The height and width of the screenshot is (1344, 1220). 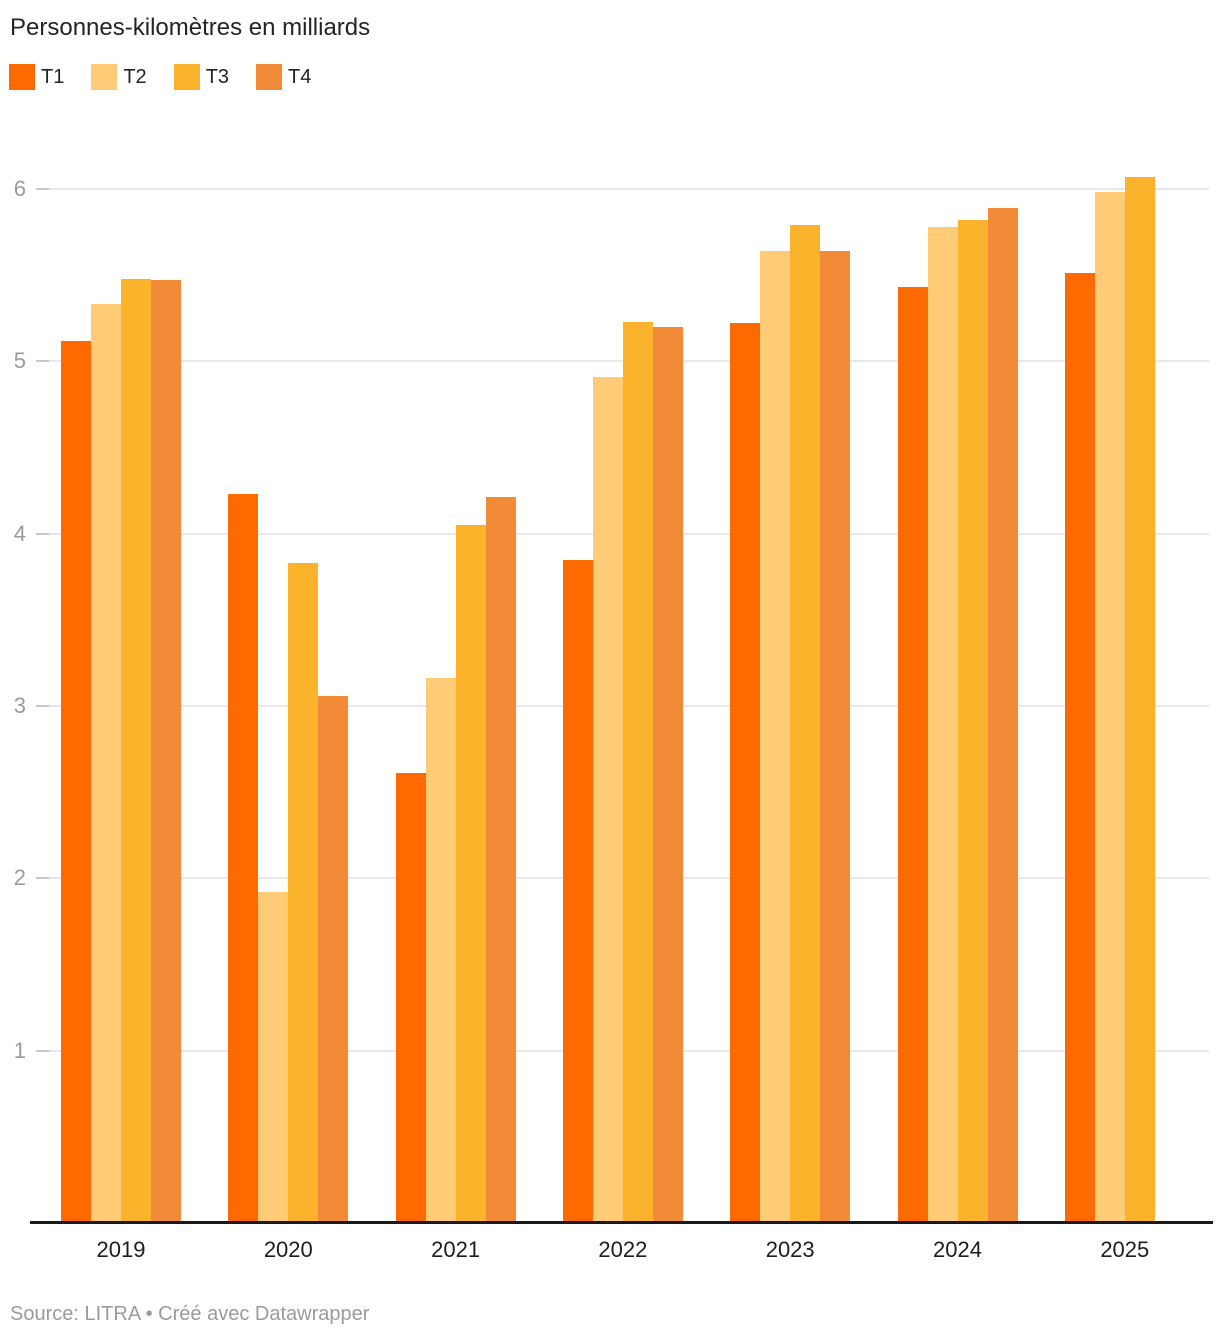 What do you see at coordinates (972, 721) in the screenshot?
I see `bar-2024-t3` at bounding box center [972, 721].